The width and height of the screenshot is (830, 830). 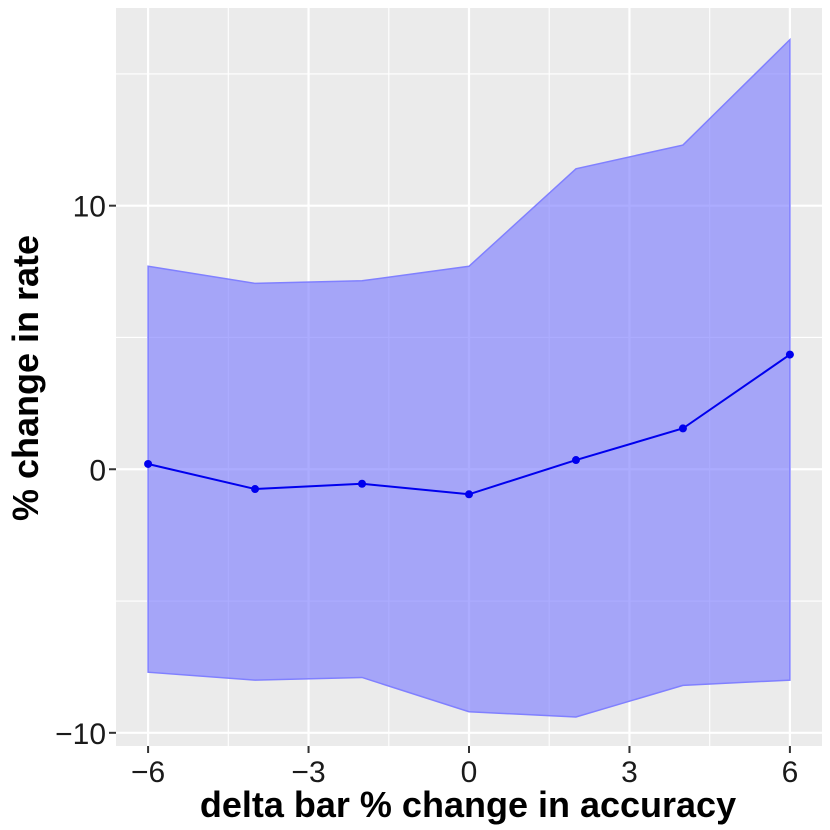 I want to click on x-tick-label: 3, so click(x=629, y=772).